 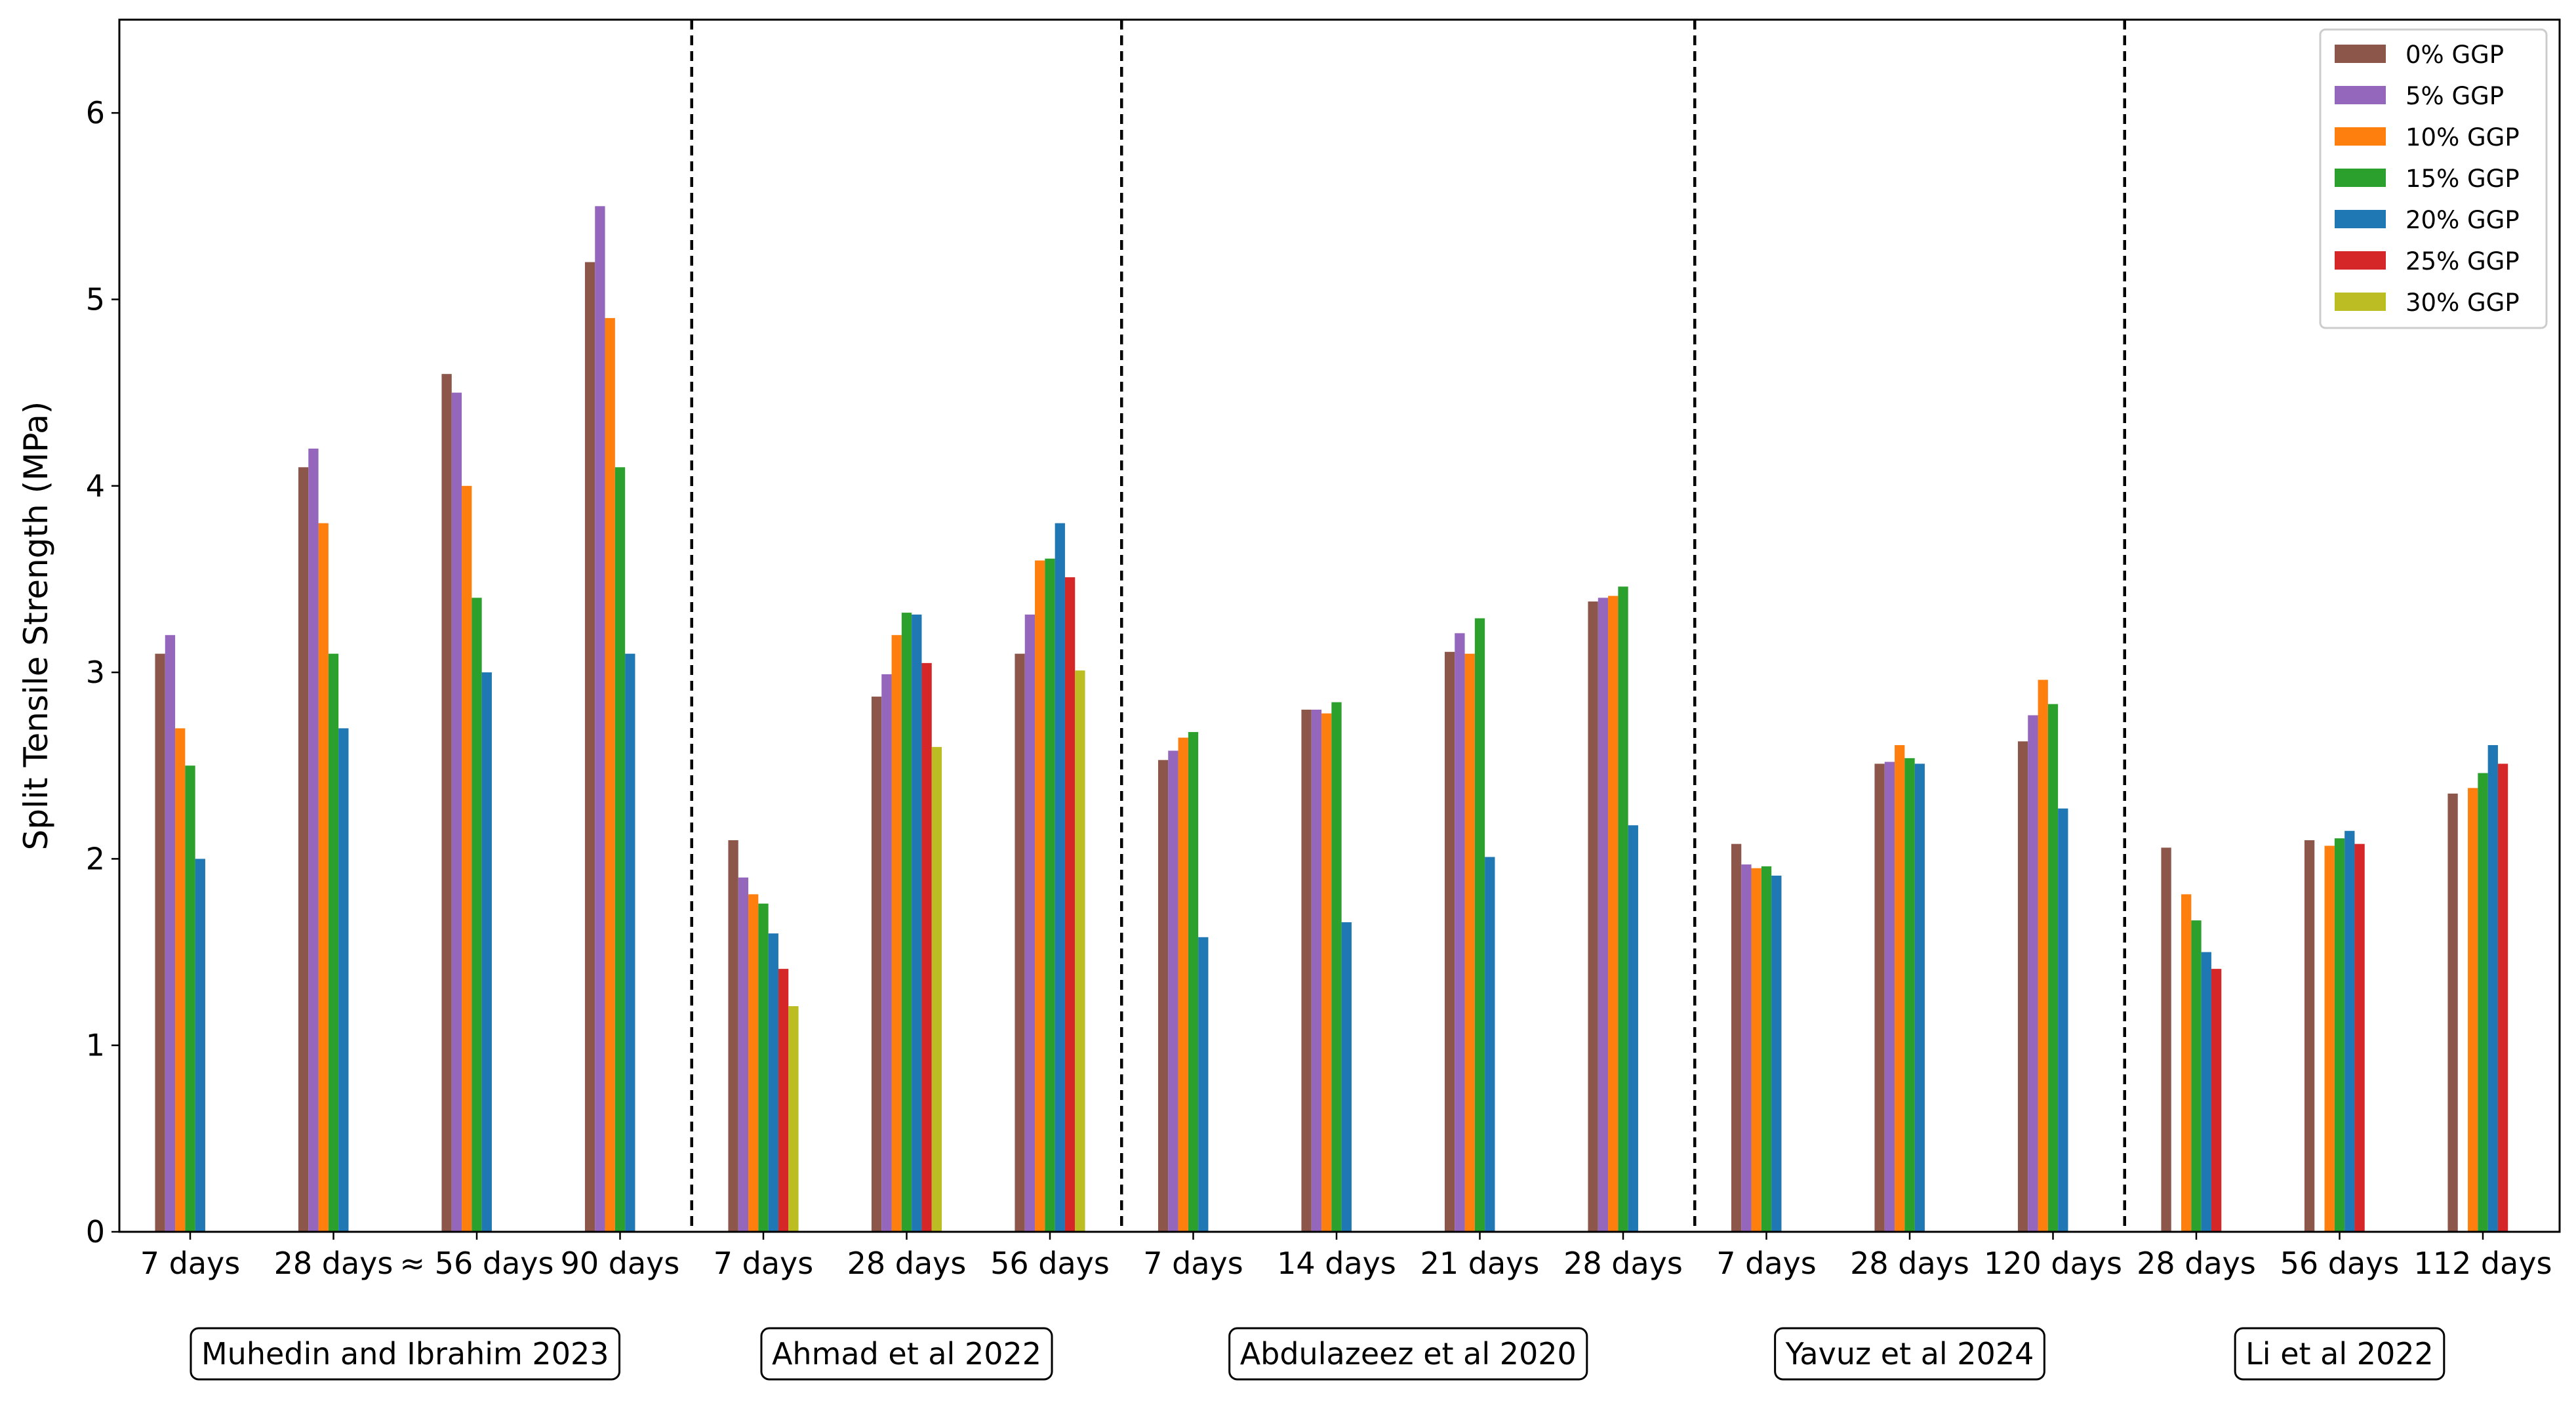 I want to click on legend-label: 0% GGP, so click(x=2454, y=55).